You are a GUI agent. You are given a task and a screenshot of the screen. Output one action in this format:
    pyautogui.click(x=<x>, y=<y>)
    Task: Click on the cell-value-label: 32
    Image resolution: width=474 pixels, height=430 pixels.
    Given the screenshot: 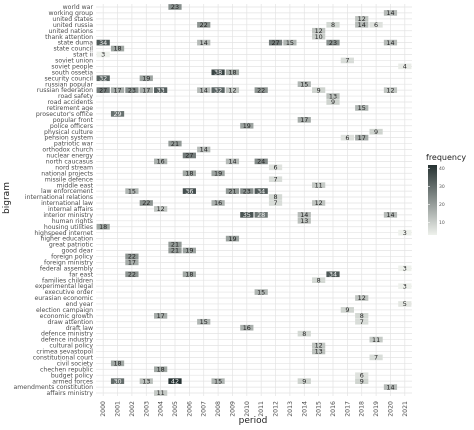 What is the action you would take?
    pyautogui.click(x=218, y=90)
    